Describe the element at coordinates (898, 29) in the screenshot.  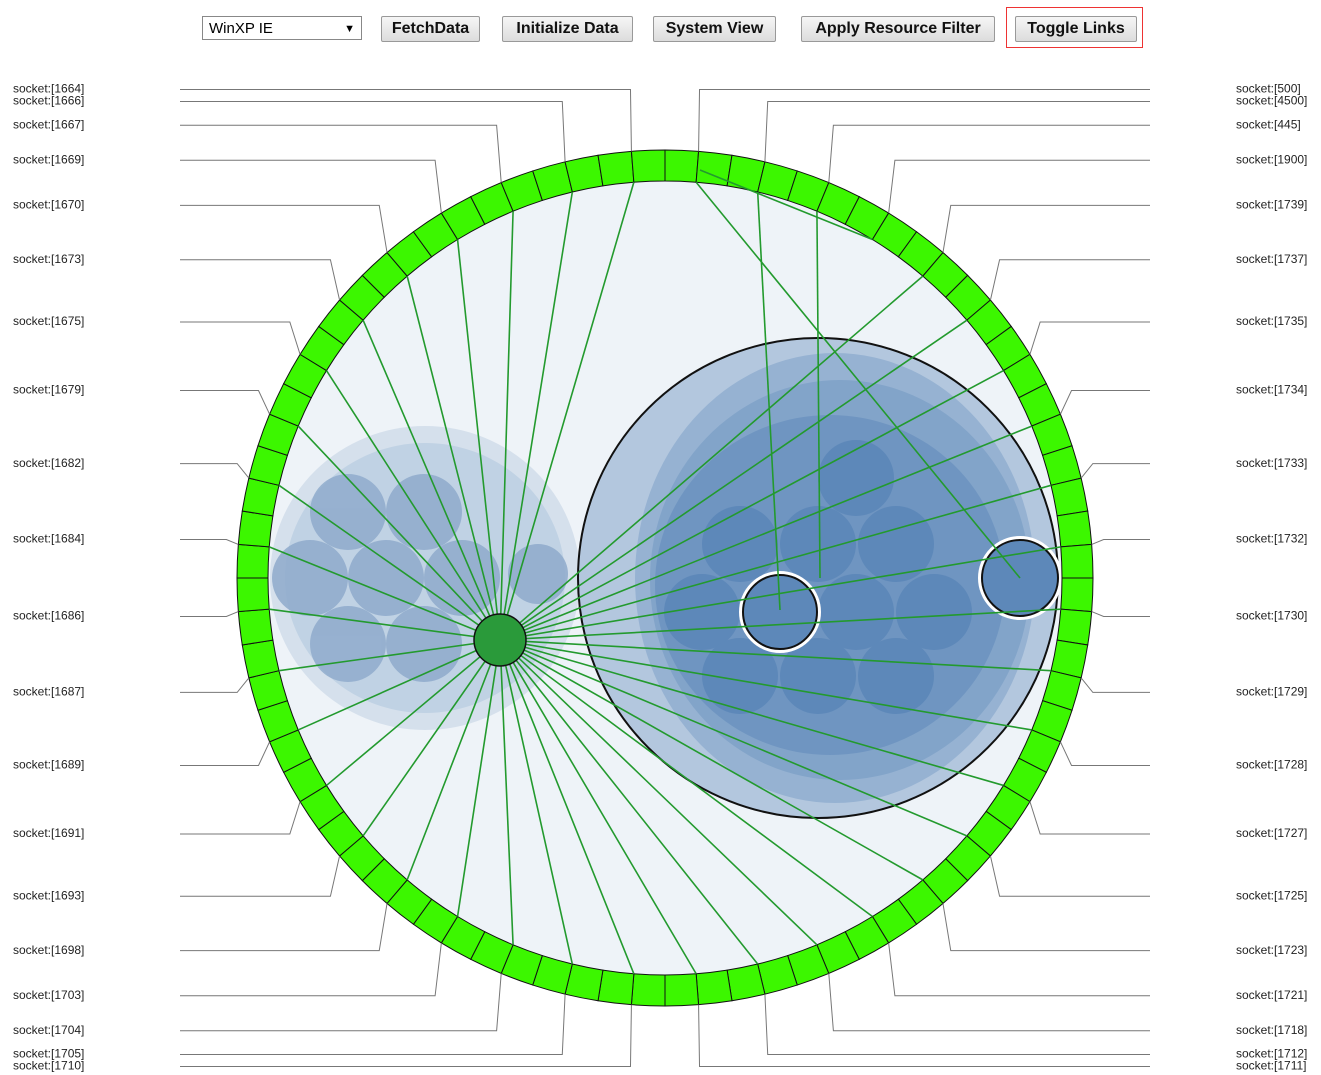
I see `button: Apply Resource Filter` at that location.